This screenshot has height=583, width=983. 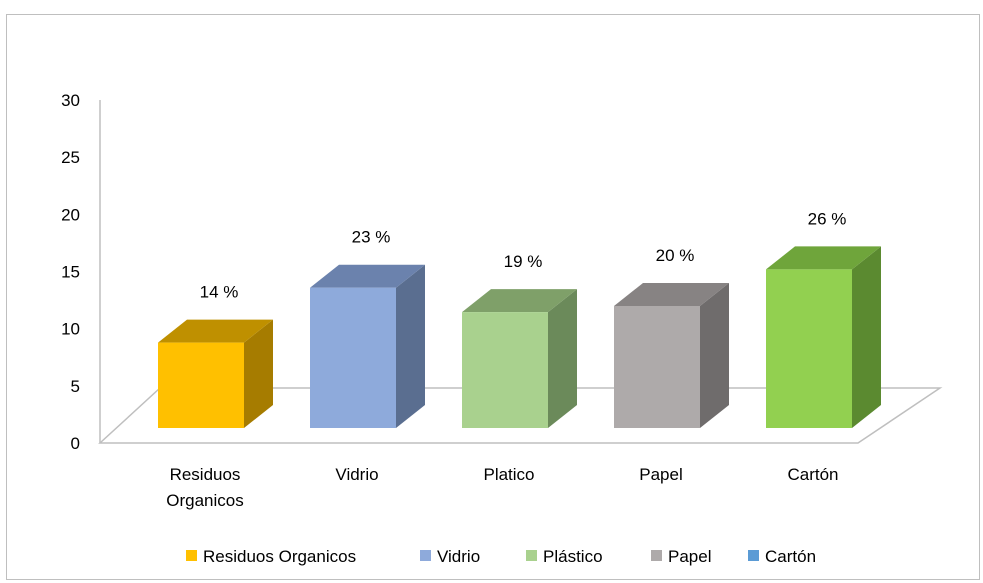 I want to click on category-label: Cartón, so click(x=812, y=474).